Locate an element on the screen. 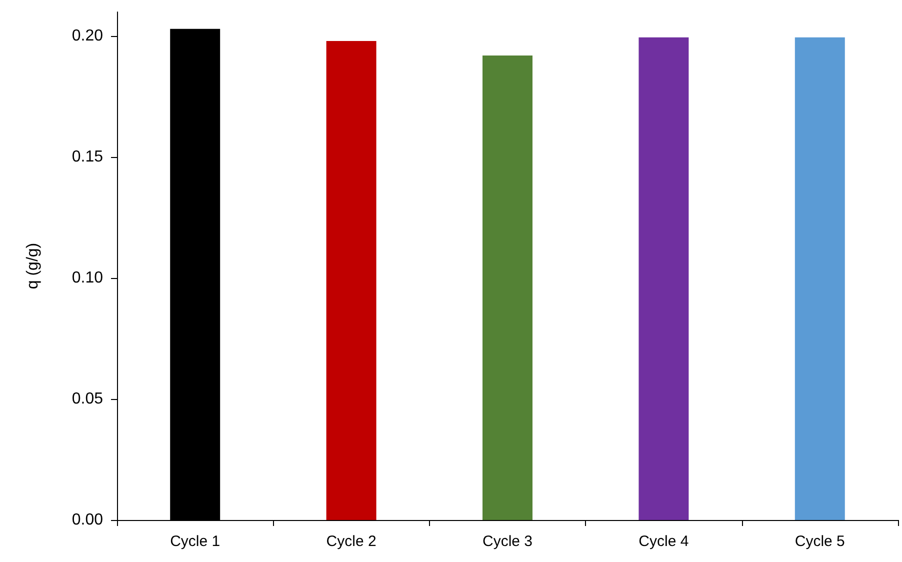 The width and height of the screenshot is (902, 562). y-tick-label: 0.20 is located at coordinates (88, 36).